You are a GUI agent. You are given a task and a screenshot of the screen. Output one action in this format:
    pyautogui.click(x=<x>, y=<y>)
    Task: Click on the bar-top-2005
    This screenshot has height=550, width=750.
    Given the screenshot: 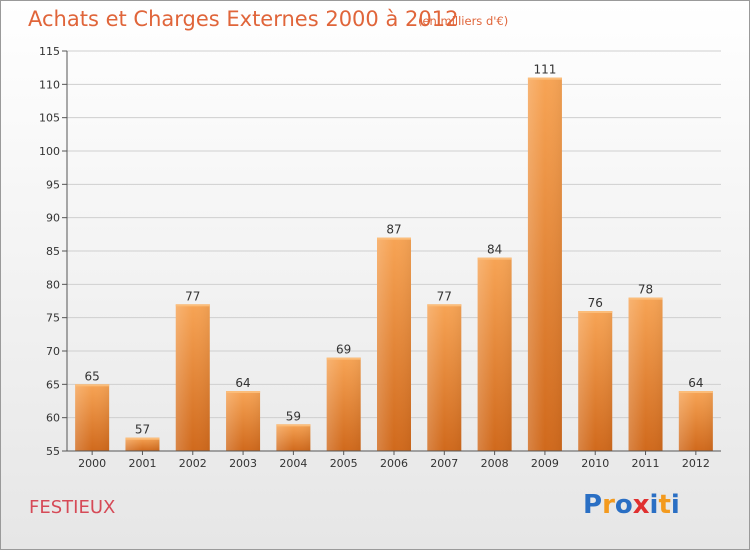 What is the action you would take?
    pyautogui.click(x=343, y=358)
    